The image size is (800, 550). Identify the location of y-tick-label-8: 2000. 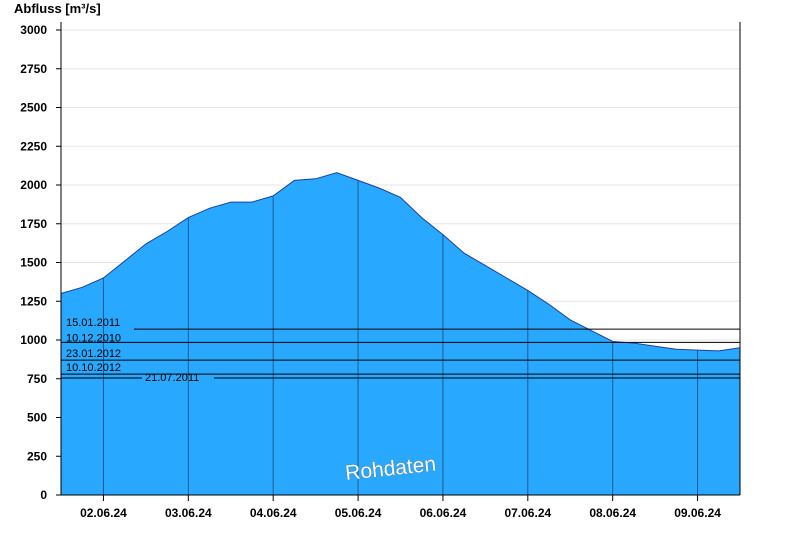
(33, 185).